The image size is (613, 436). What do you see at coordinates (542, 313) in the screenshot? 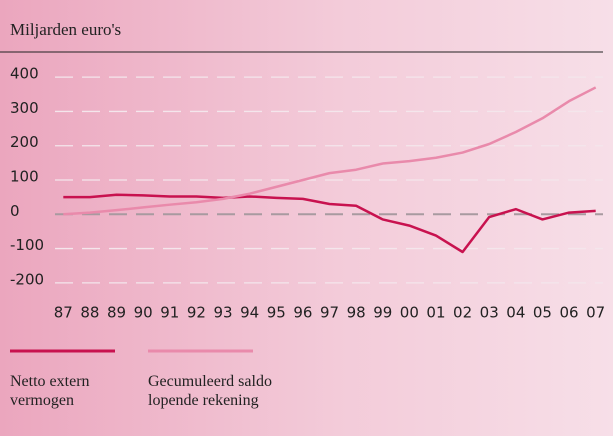
I see `x-tick-label: 05` at bounding box center [542, 313].